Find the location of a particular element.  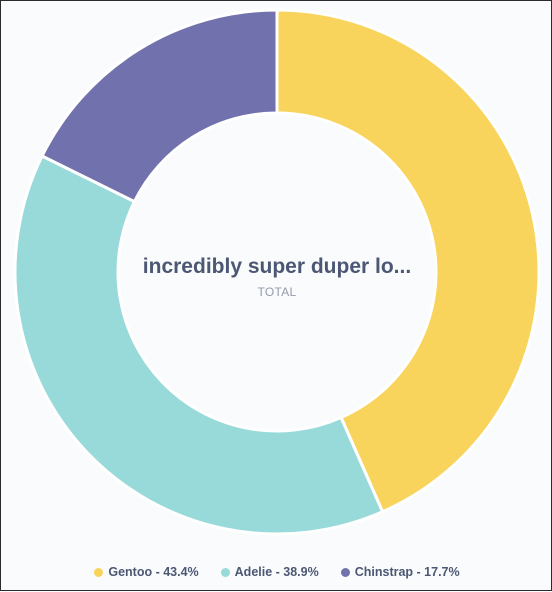

legend-label-adelie: Adelie - 38.9% is located at coordinates (276, 572).